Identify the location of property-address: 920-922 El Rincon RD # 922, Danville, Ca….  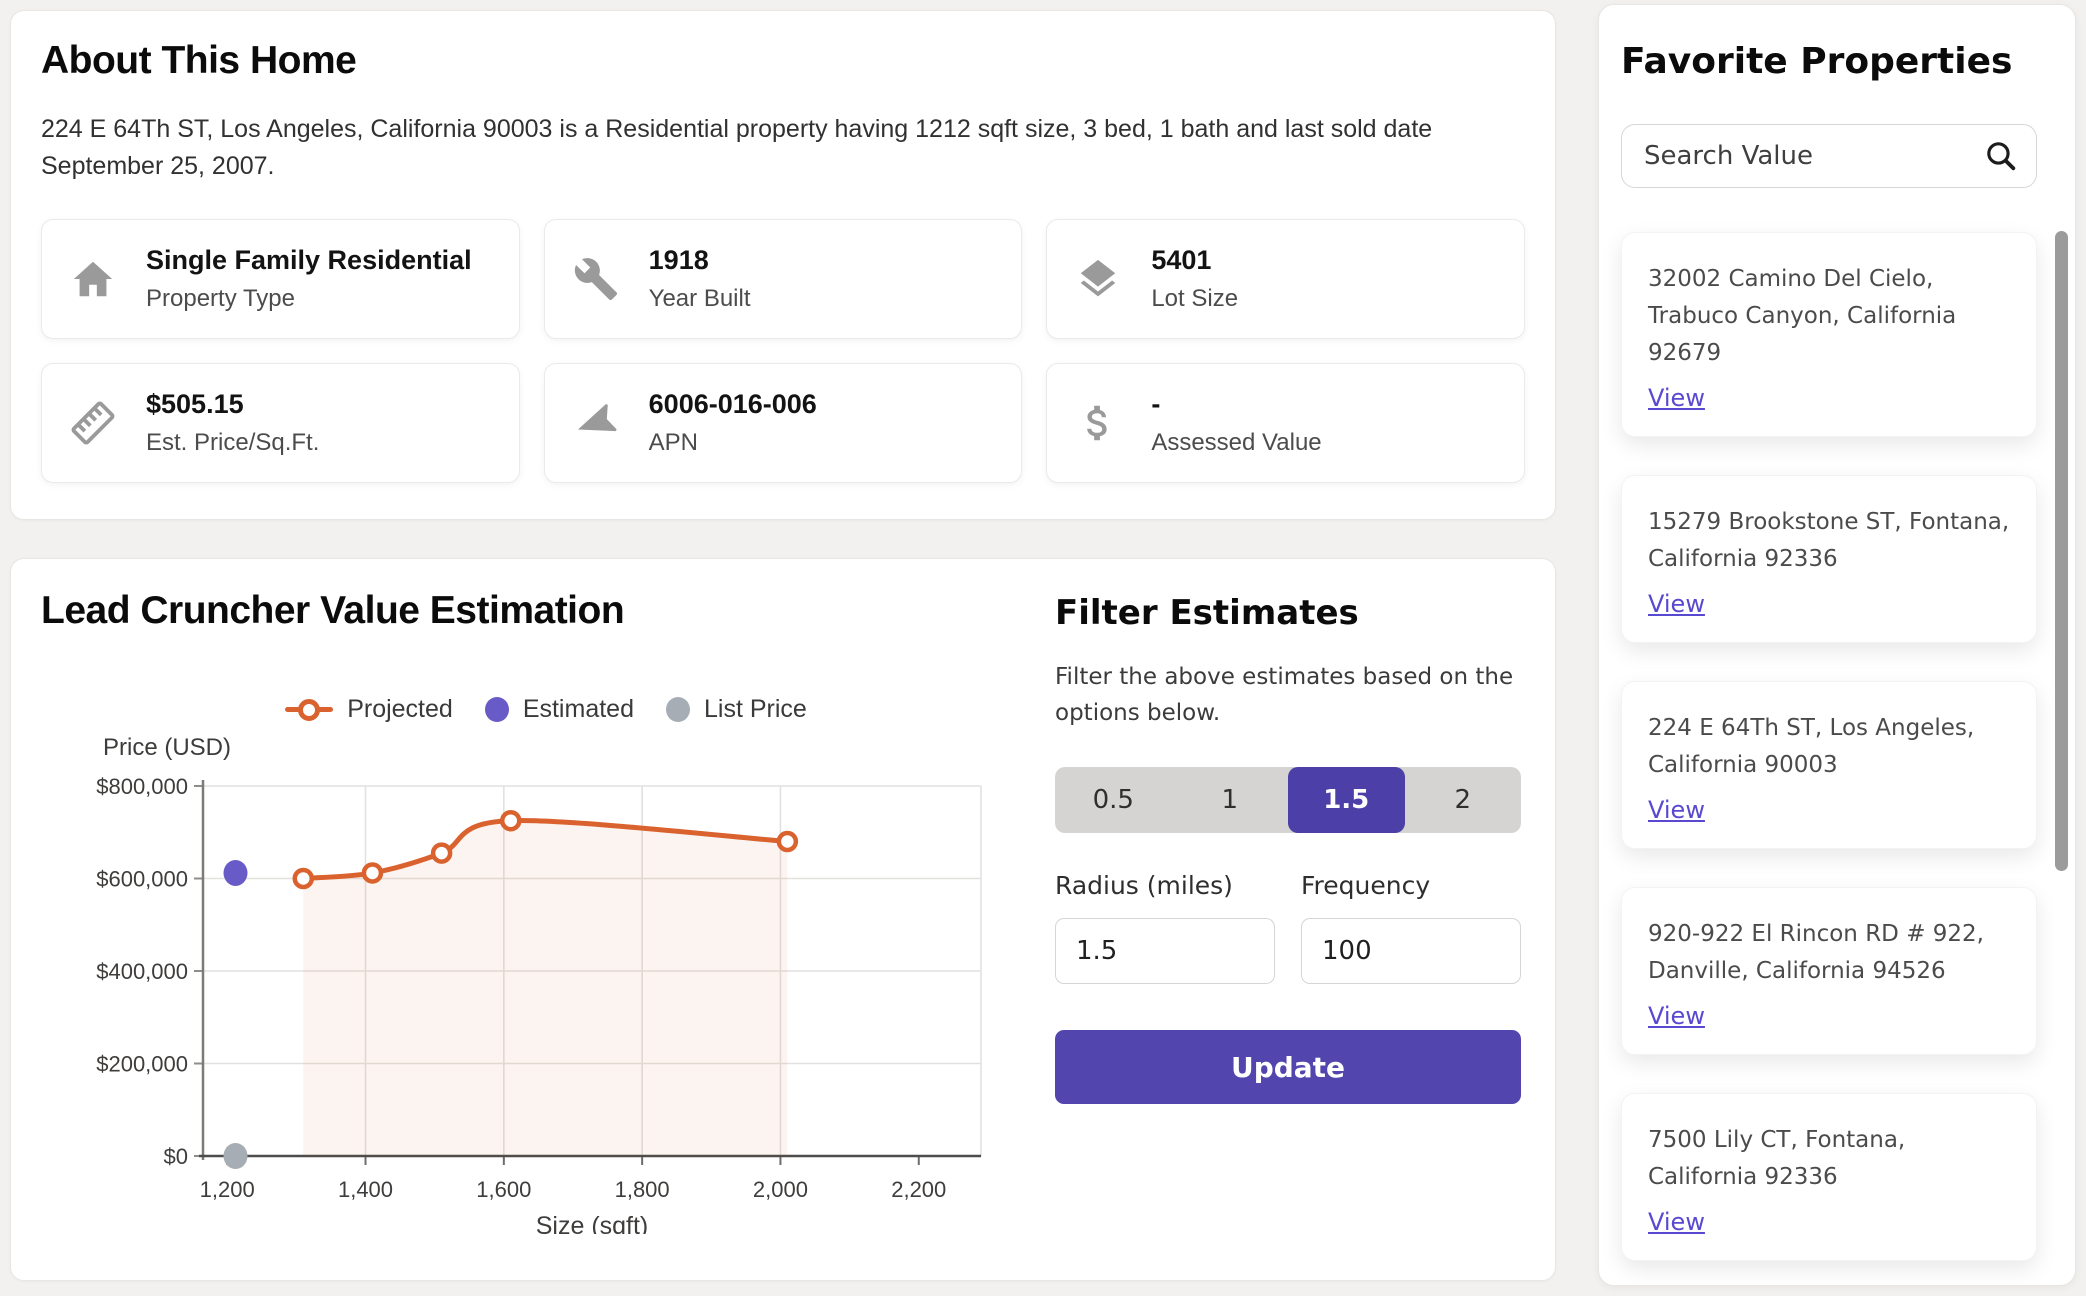
(1816, 952).